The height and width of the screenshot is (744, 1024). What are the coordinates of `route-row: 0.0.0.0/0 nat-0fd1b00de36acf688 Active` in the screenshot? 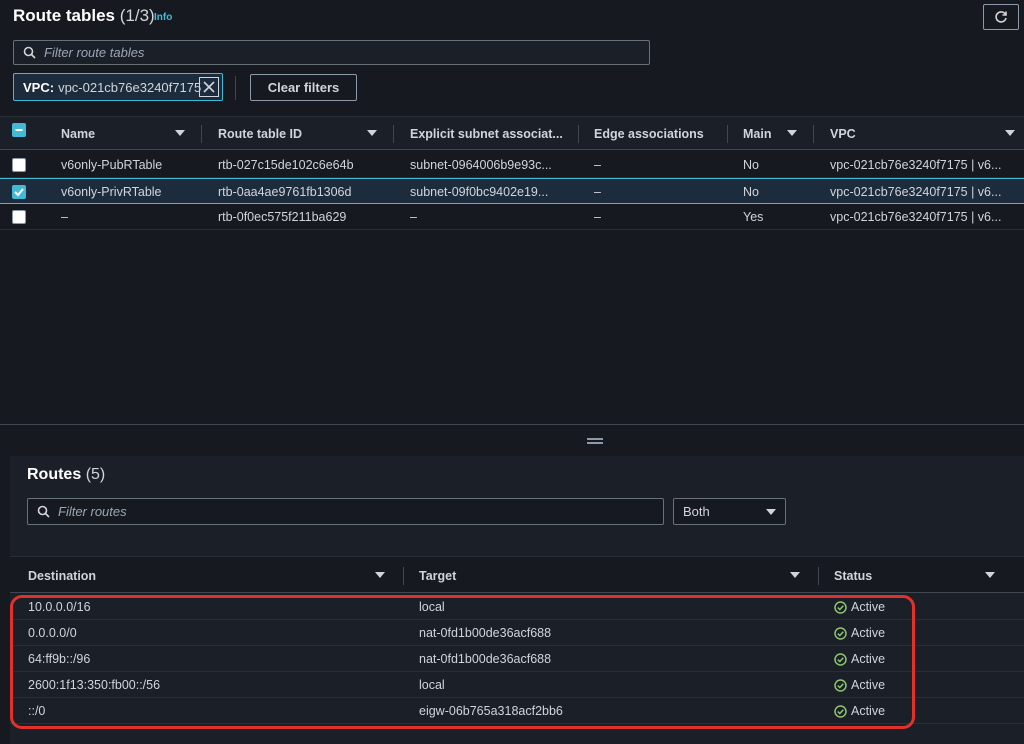 It's located at (517, 633).